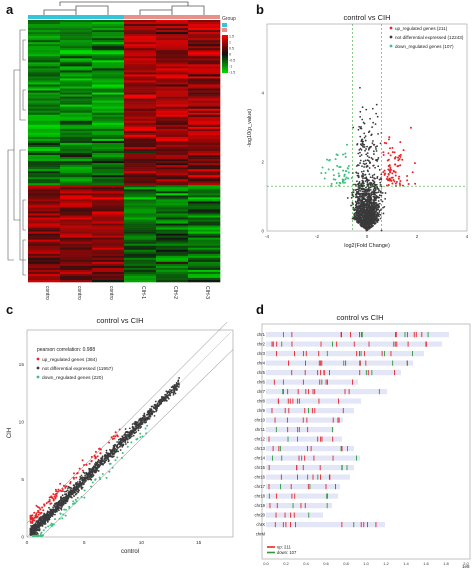  Describe the element at coordinates (368, 159) in the screenshot. I see `data-points` at that location.